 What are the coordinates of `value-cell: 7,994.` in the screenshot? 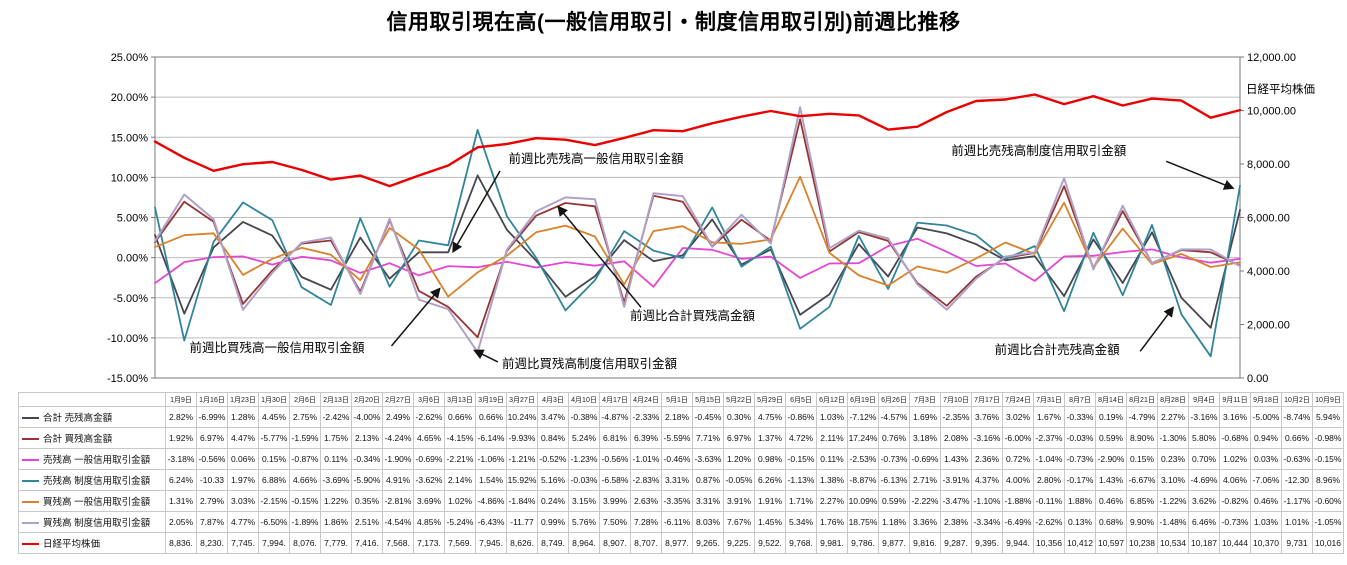 It's located at (274, 543).